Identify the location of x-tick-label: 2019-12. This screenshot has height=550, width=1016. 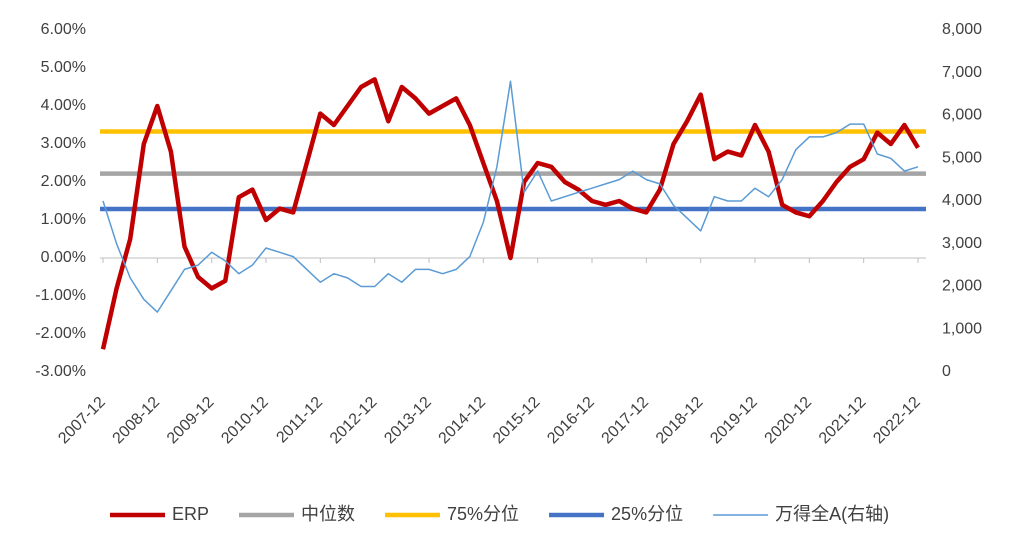
(734, 421).